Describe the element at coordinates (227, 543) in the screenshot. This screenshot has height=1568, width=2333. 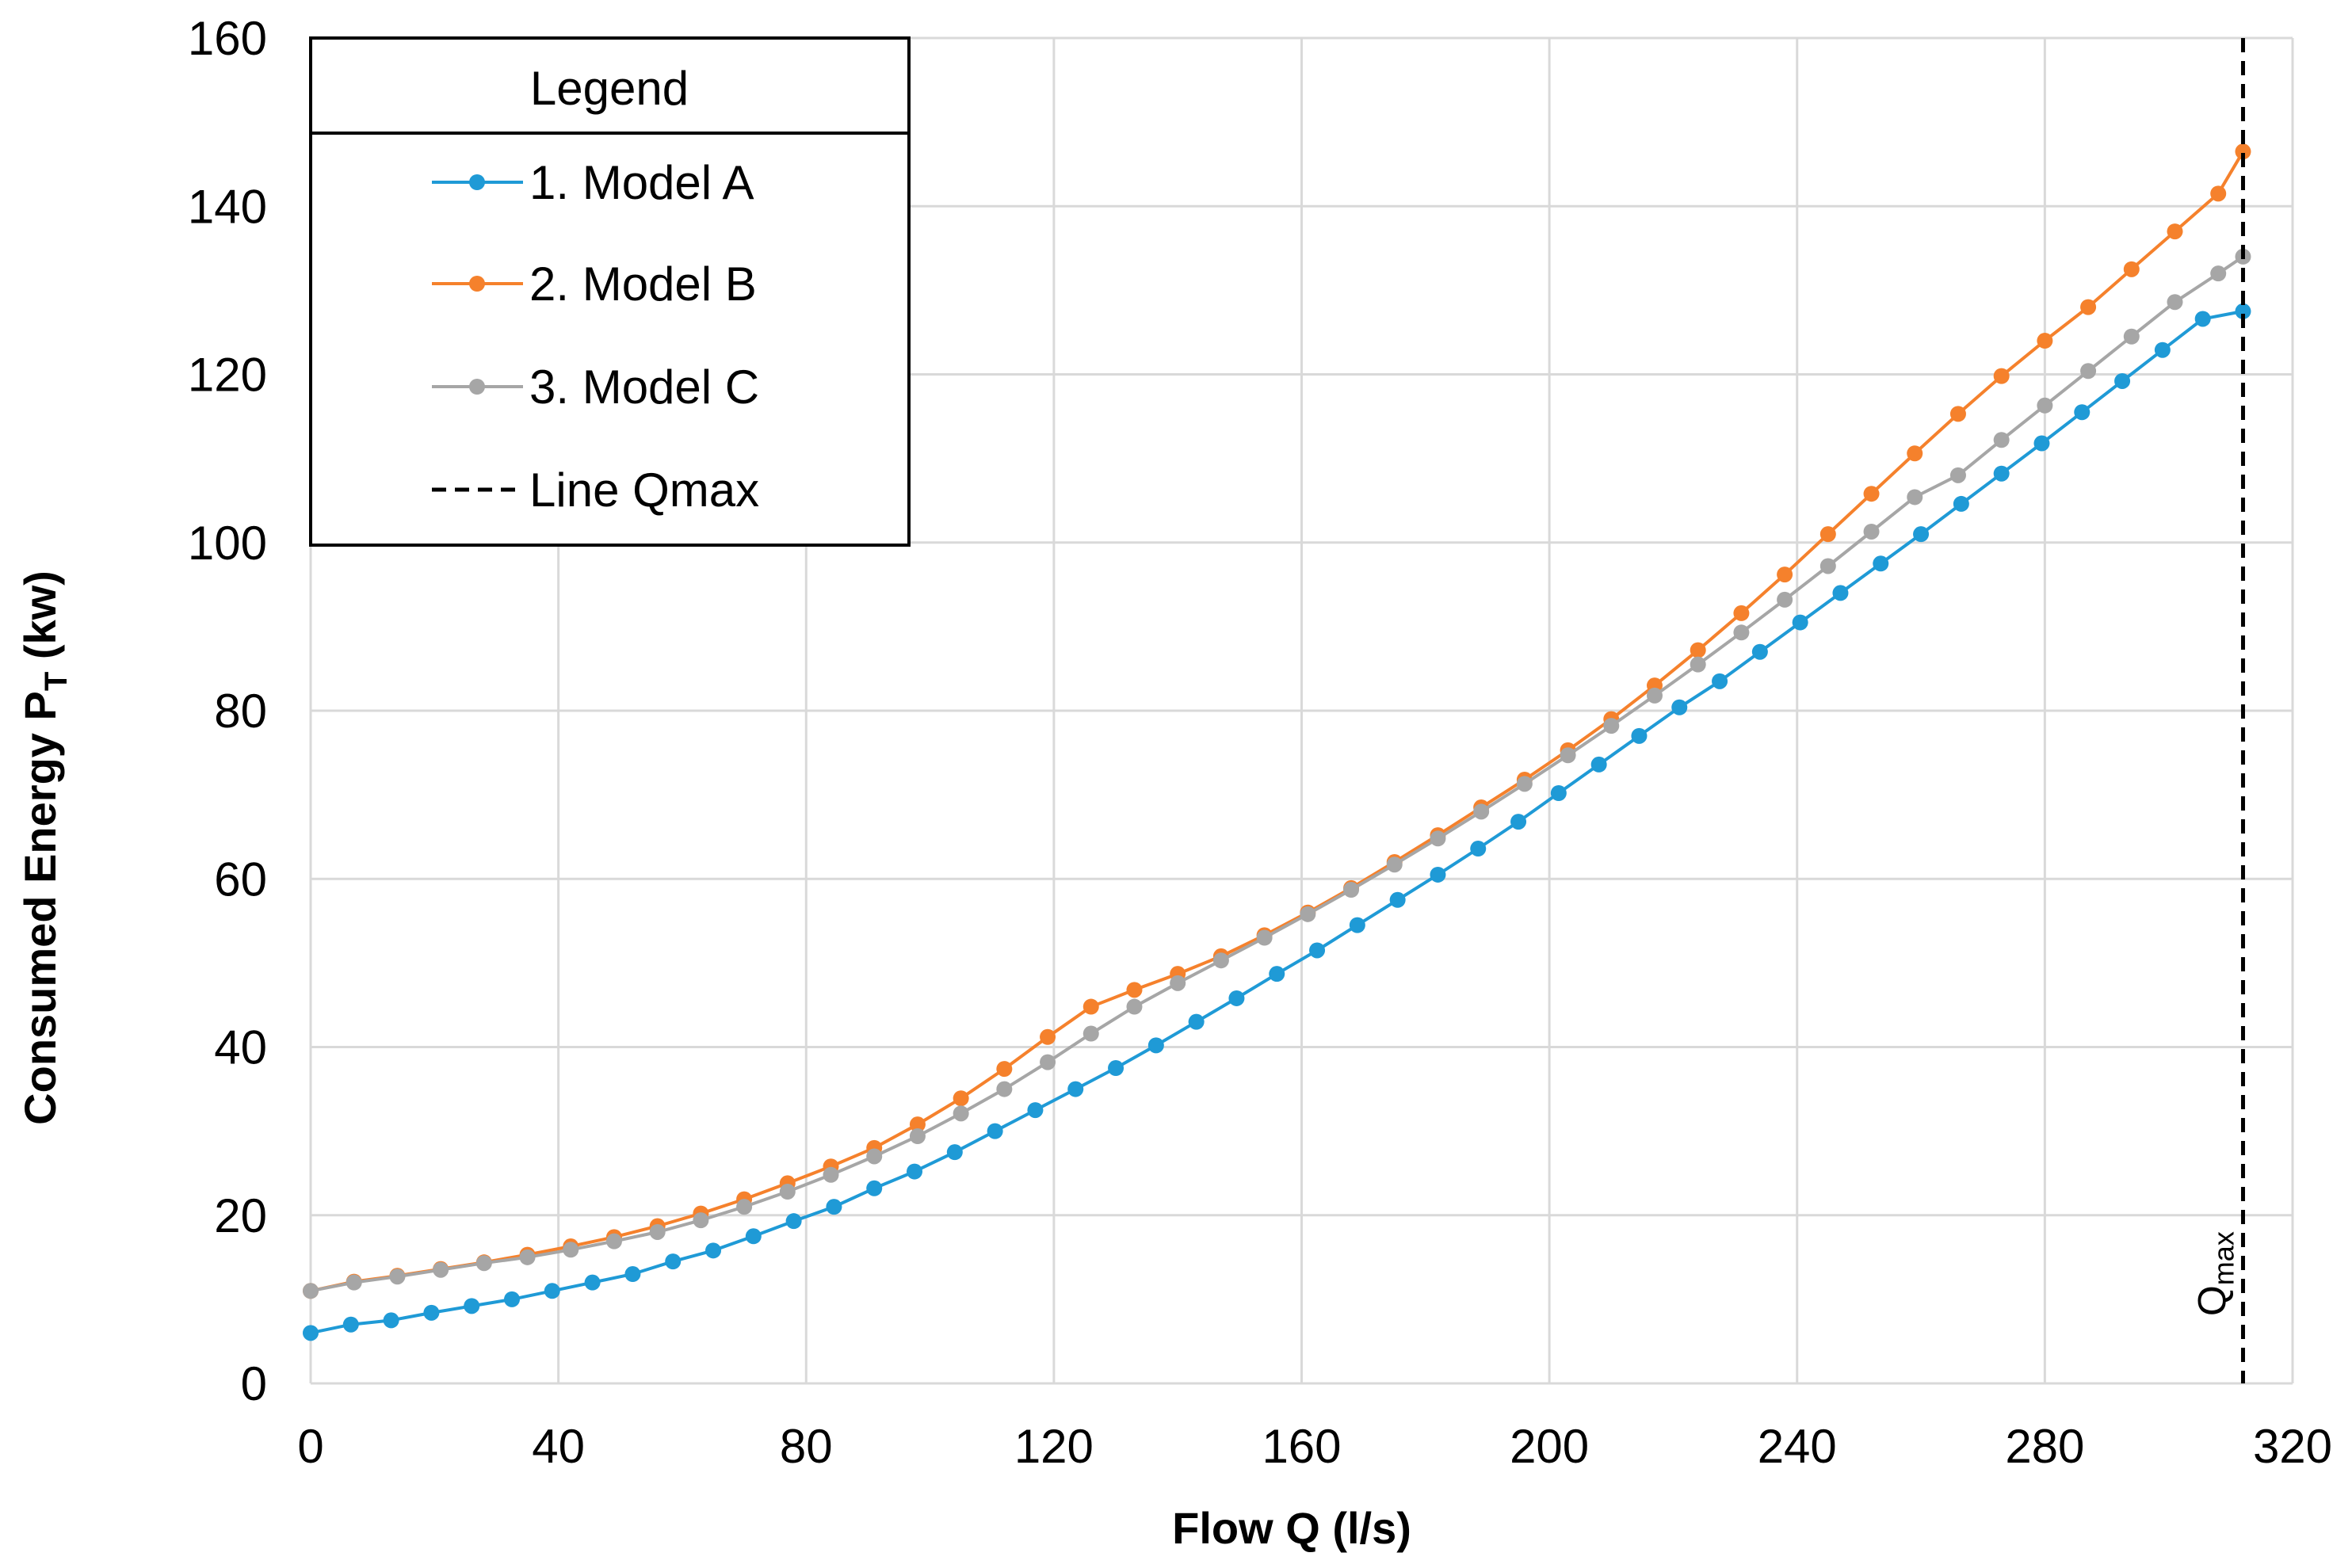
I see `y-tick-label: 100` at that location.